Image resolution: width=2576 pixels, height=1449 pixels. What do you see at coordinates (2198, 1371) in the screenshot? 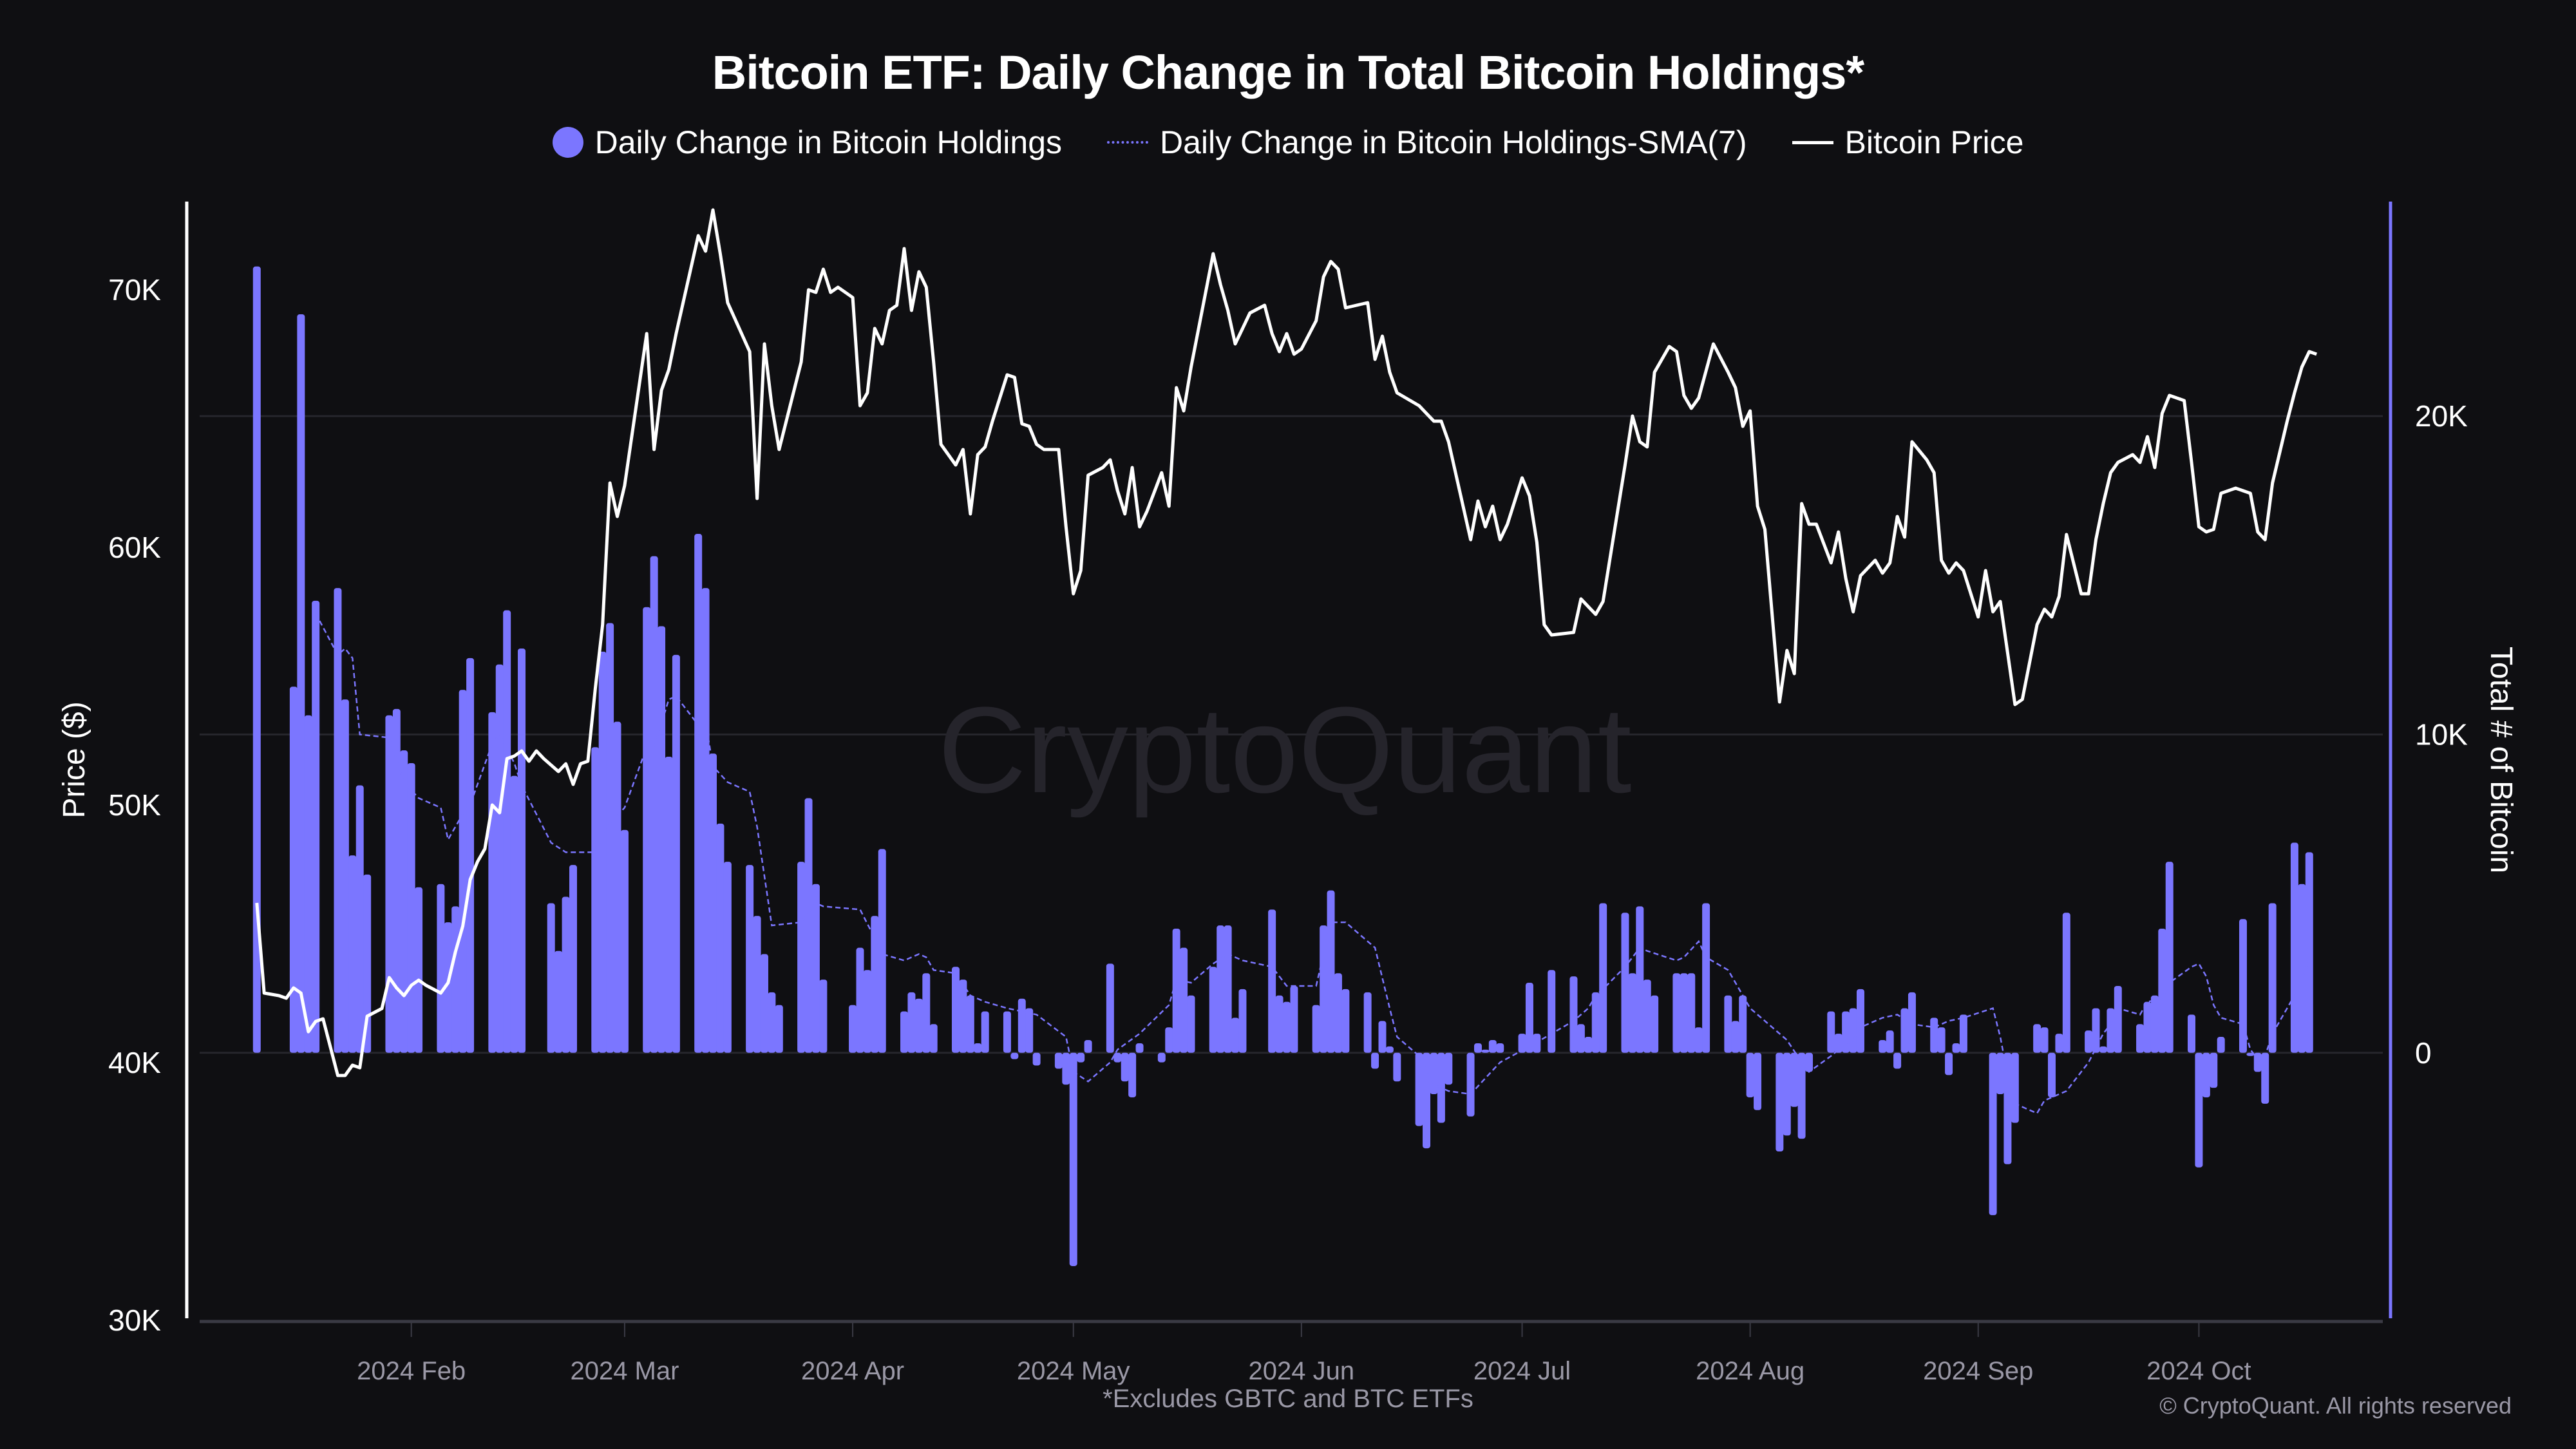
I see `x-tick-label: 2024 Oct` at bounding box center [2198, 1371].